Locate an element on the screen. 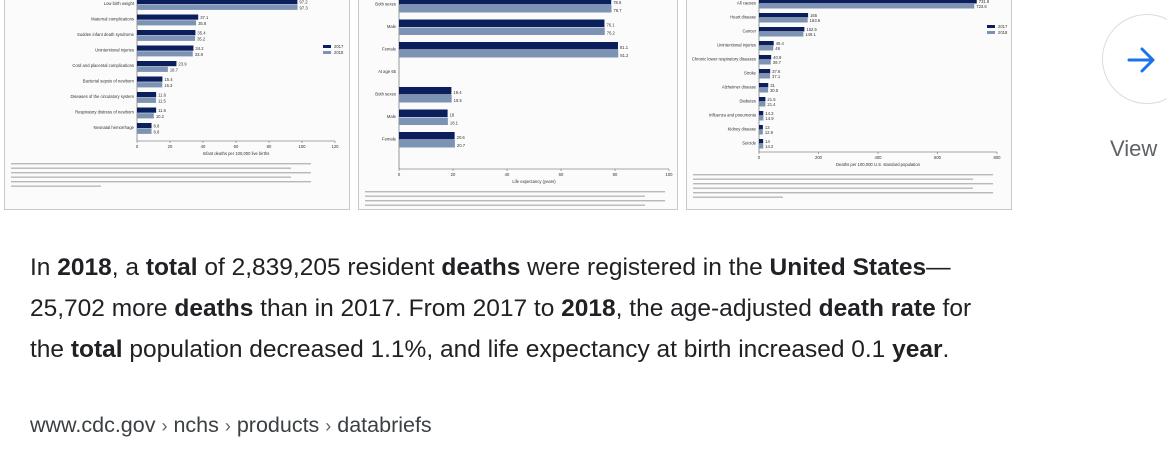 This screenshot has height=450, width=1167. value-label: 20.7 is located at coordinates (461, 145).